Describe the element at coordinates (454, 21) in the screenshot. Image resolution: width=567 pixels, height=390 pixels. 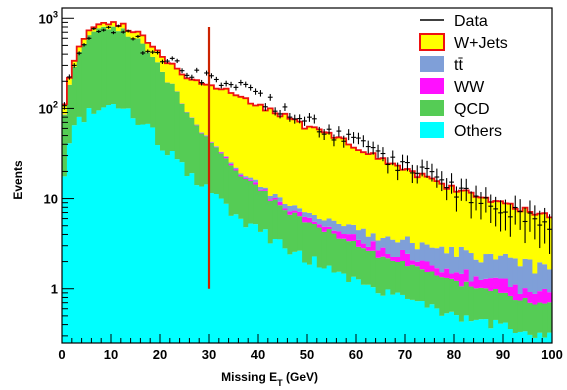
I see `legend-entry-data: Data` at that location.